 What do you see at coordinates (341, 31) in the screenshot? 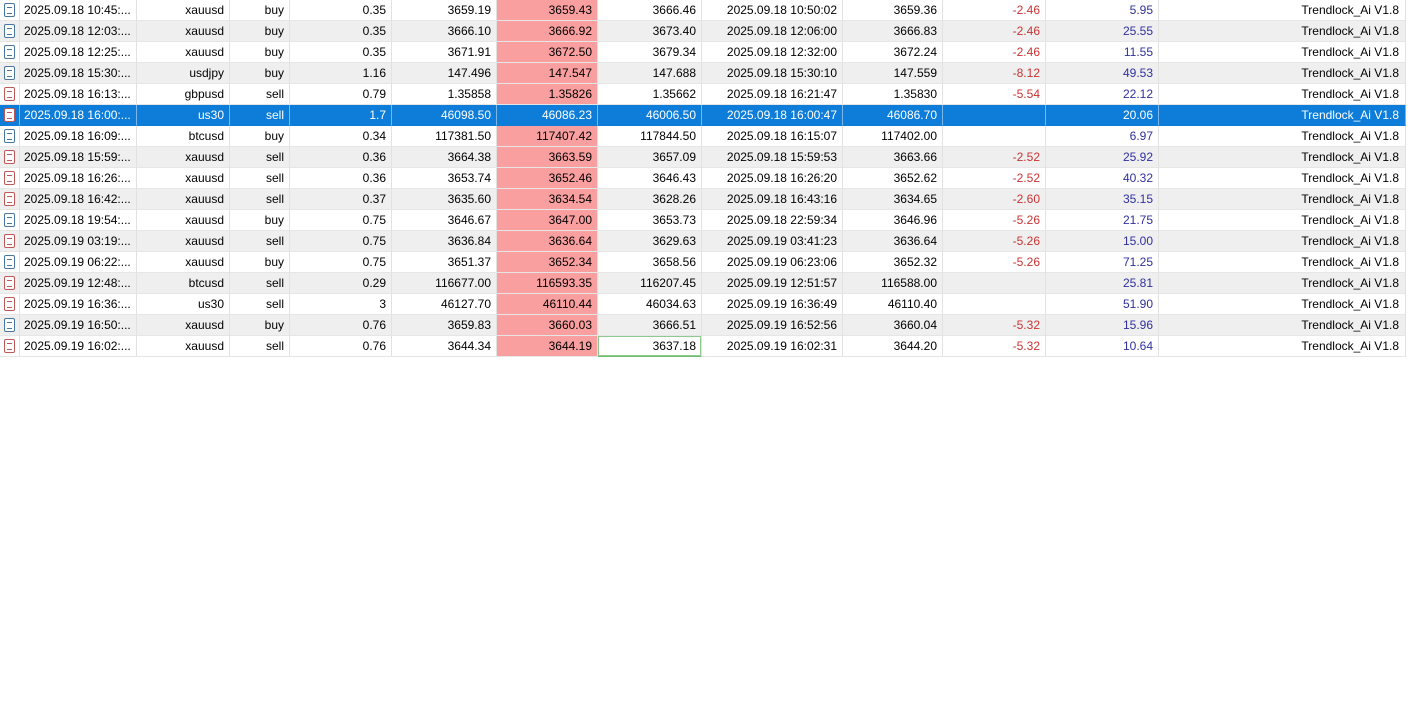
I see `volume-cell: 0.35` at bounding box center [341, 31].